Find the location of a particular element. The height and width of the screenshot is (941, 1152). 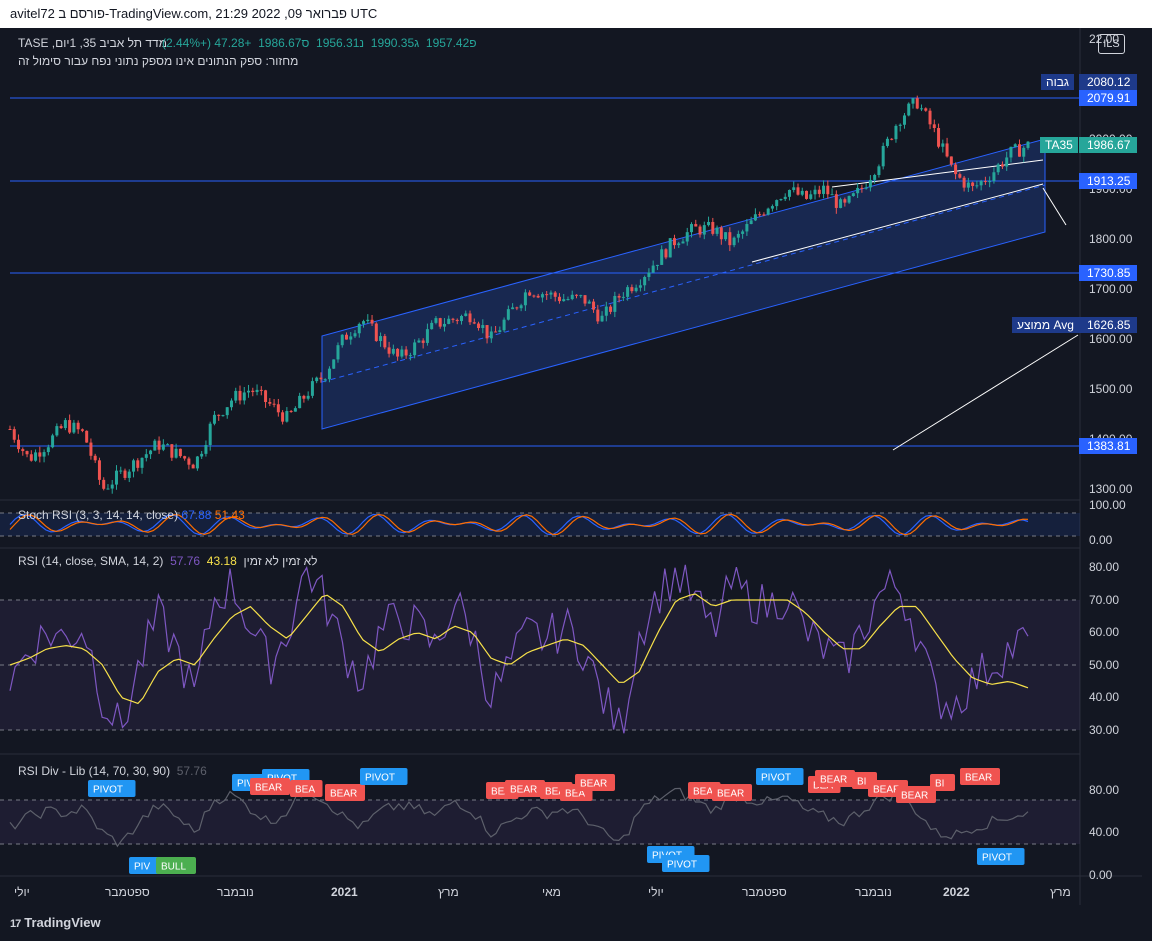

stoch-d-value: 51.43 is located at coordinates (229, 515).